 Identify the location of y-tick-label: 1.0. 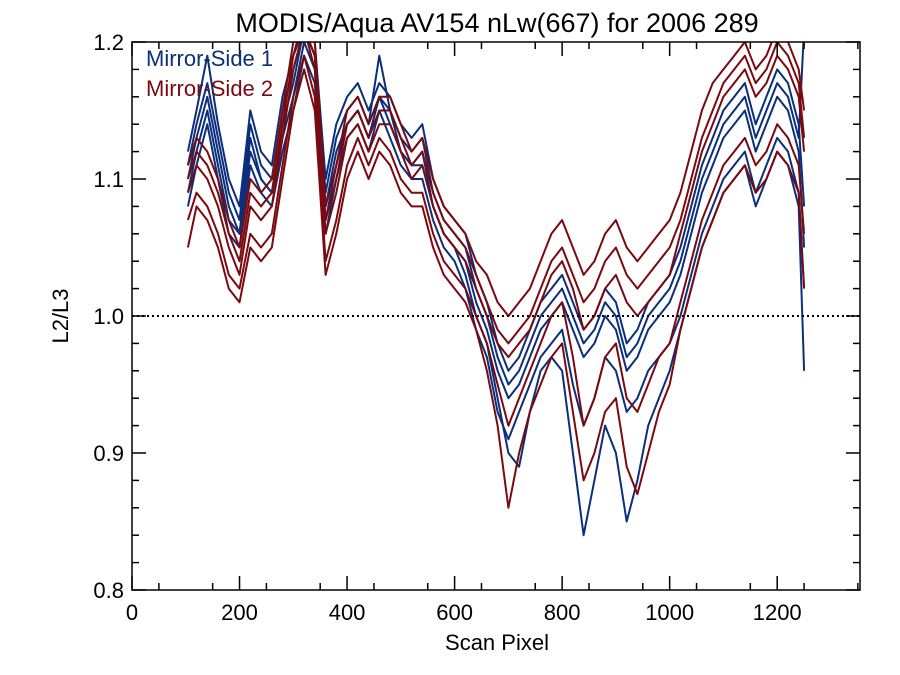
(108, 316).